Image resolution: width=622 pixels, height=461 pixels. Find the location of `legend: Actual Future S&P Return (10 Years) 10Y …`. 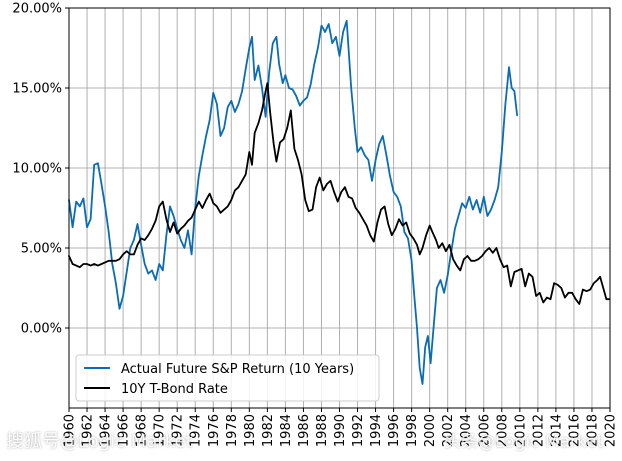

legend: Actual Future S&P Return (10 Years) 10Y … is located at coordinates (227, 378).